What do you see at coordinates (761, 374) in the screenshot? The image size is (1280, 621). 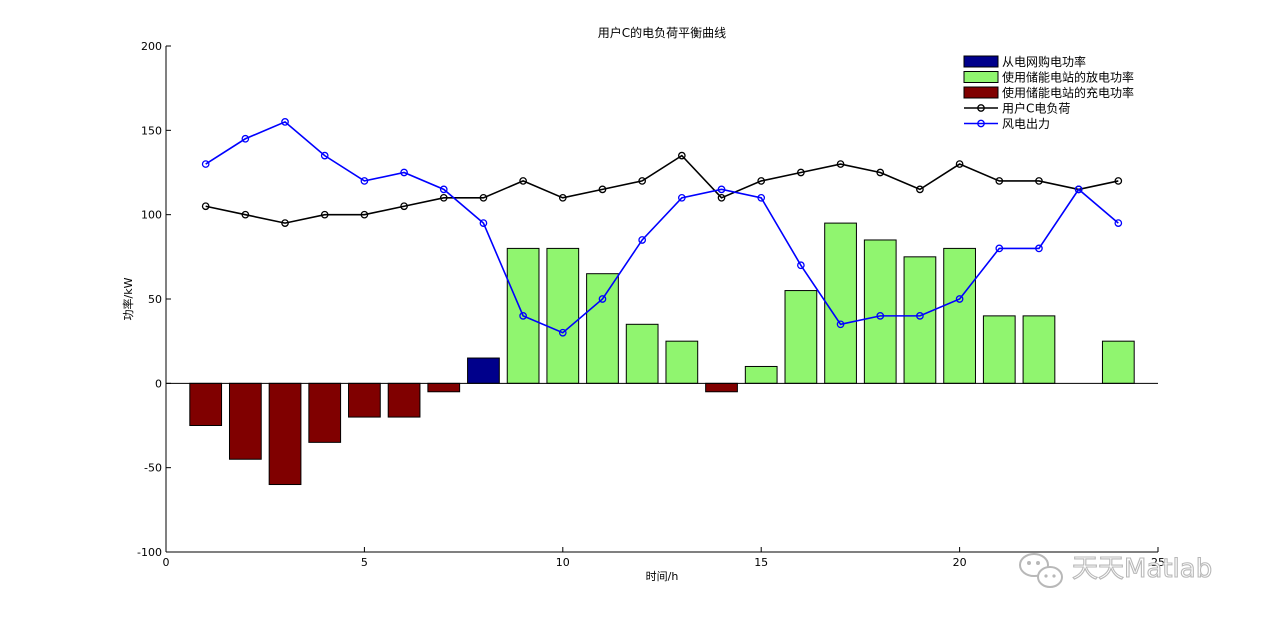 I see `bar-series2-x15` at bounding box center [761, 374].